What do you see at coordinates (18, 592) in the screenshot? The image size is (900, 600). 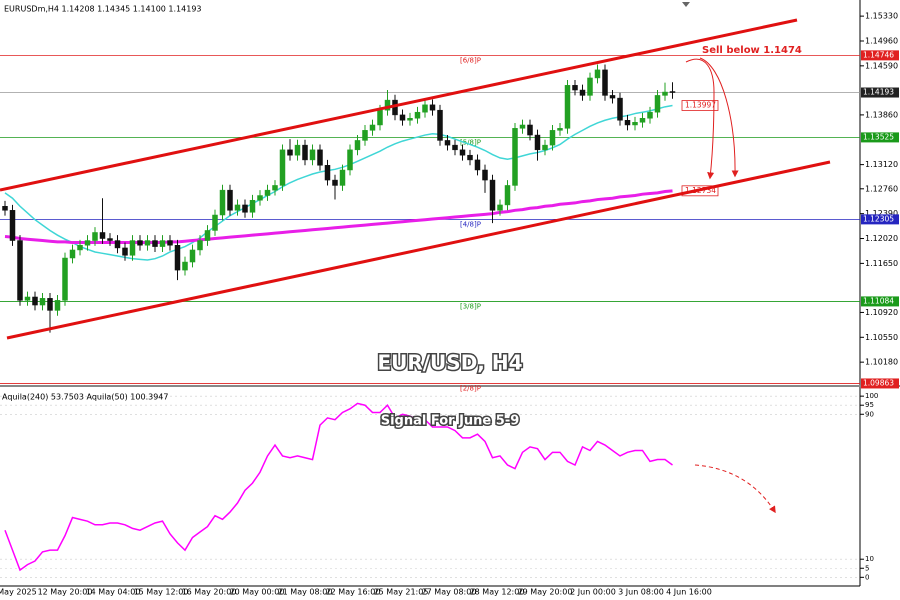 I see `x-tick-label: May 2025` at bounding box center [18, 592].